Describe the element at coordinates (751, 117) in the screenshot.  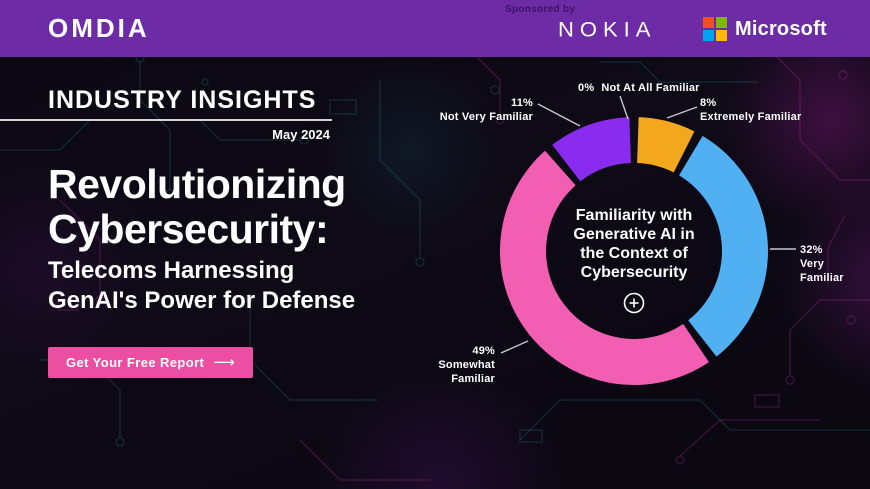
I see `callout-label: Extremely Familiar` at that location.